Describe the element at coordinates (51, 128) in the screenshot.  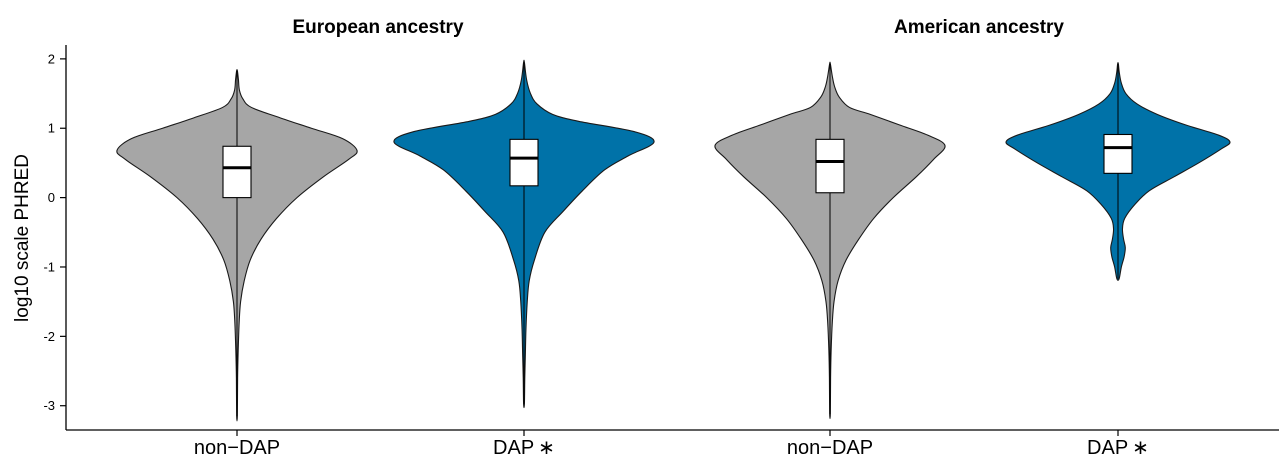
I see `y-tick-label: 1` at that location.